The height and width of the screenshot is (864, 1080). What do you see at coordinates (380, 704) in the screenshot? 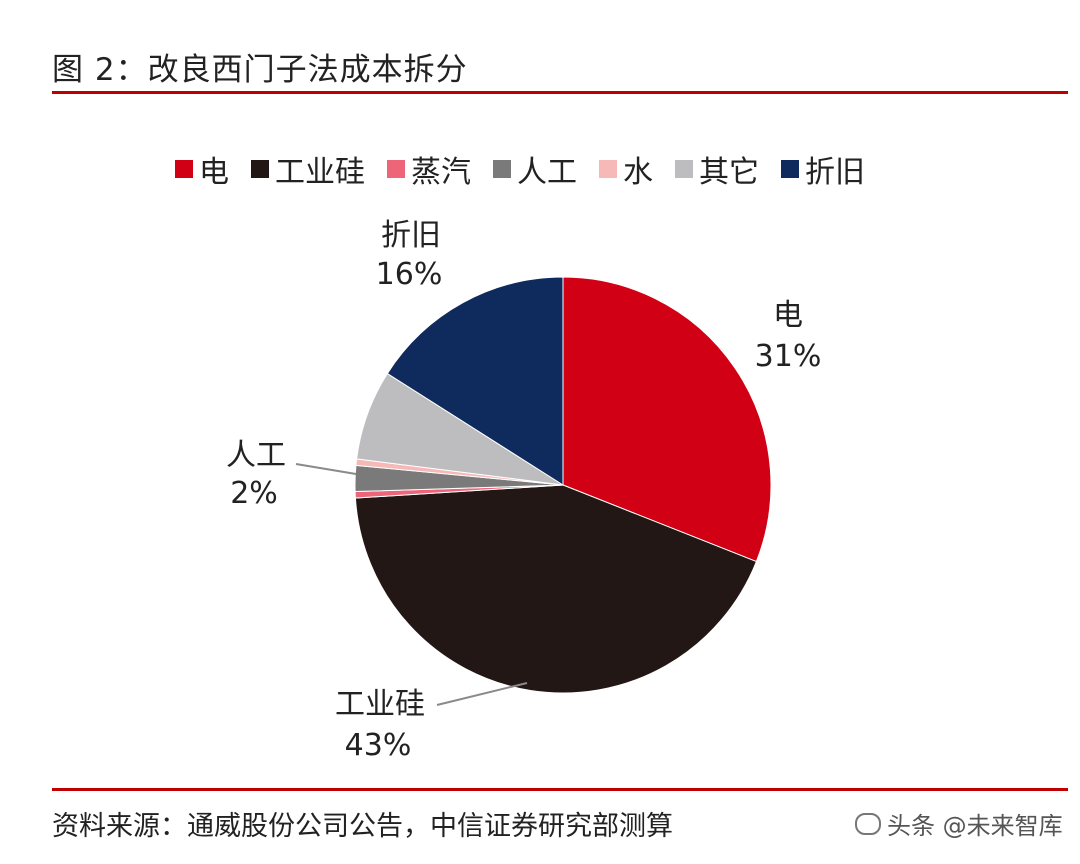
I see `data-label: 工业硅` at bounding box center [380, 704].